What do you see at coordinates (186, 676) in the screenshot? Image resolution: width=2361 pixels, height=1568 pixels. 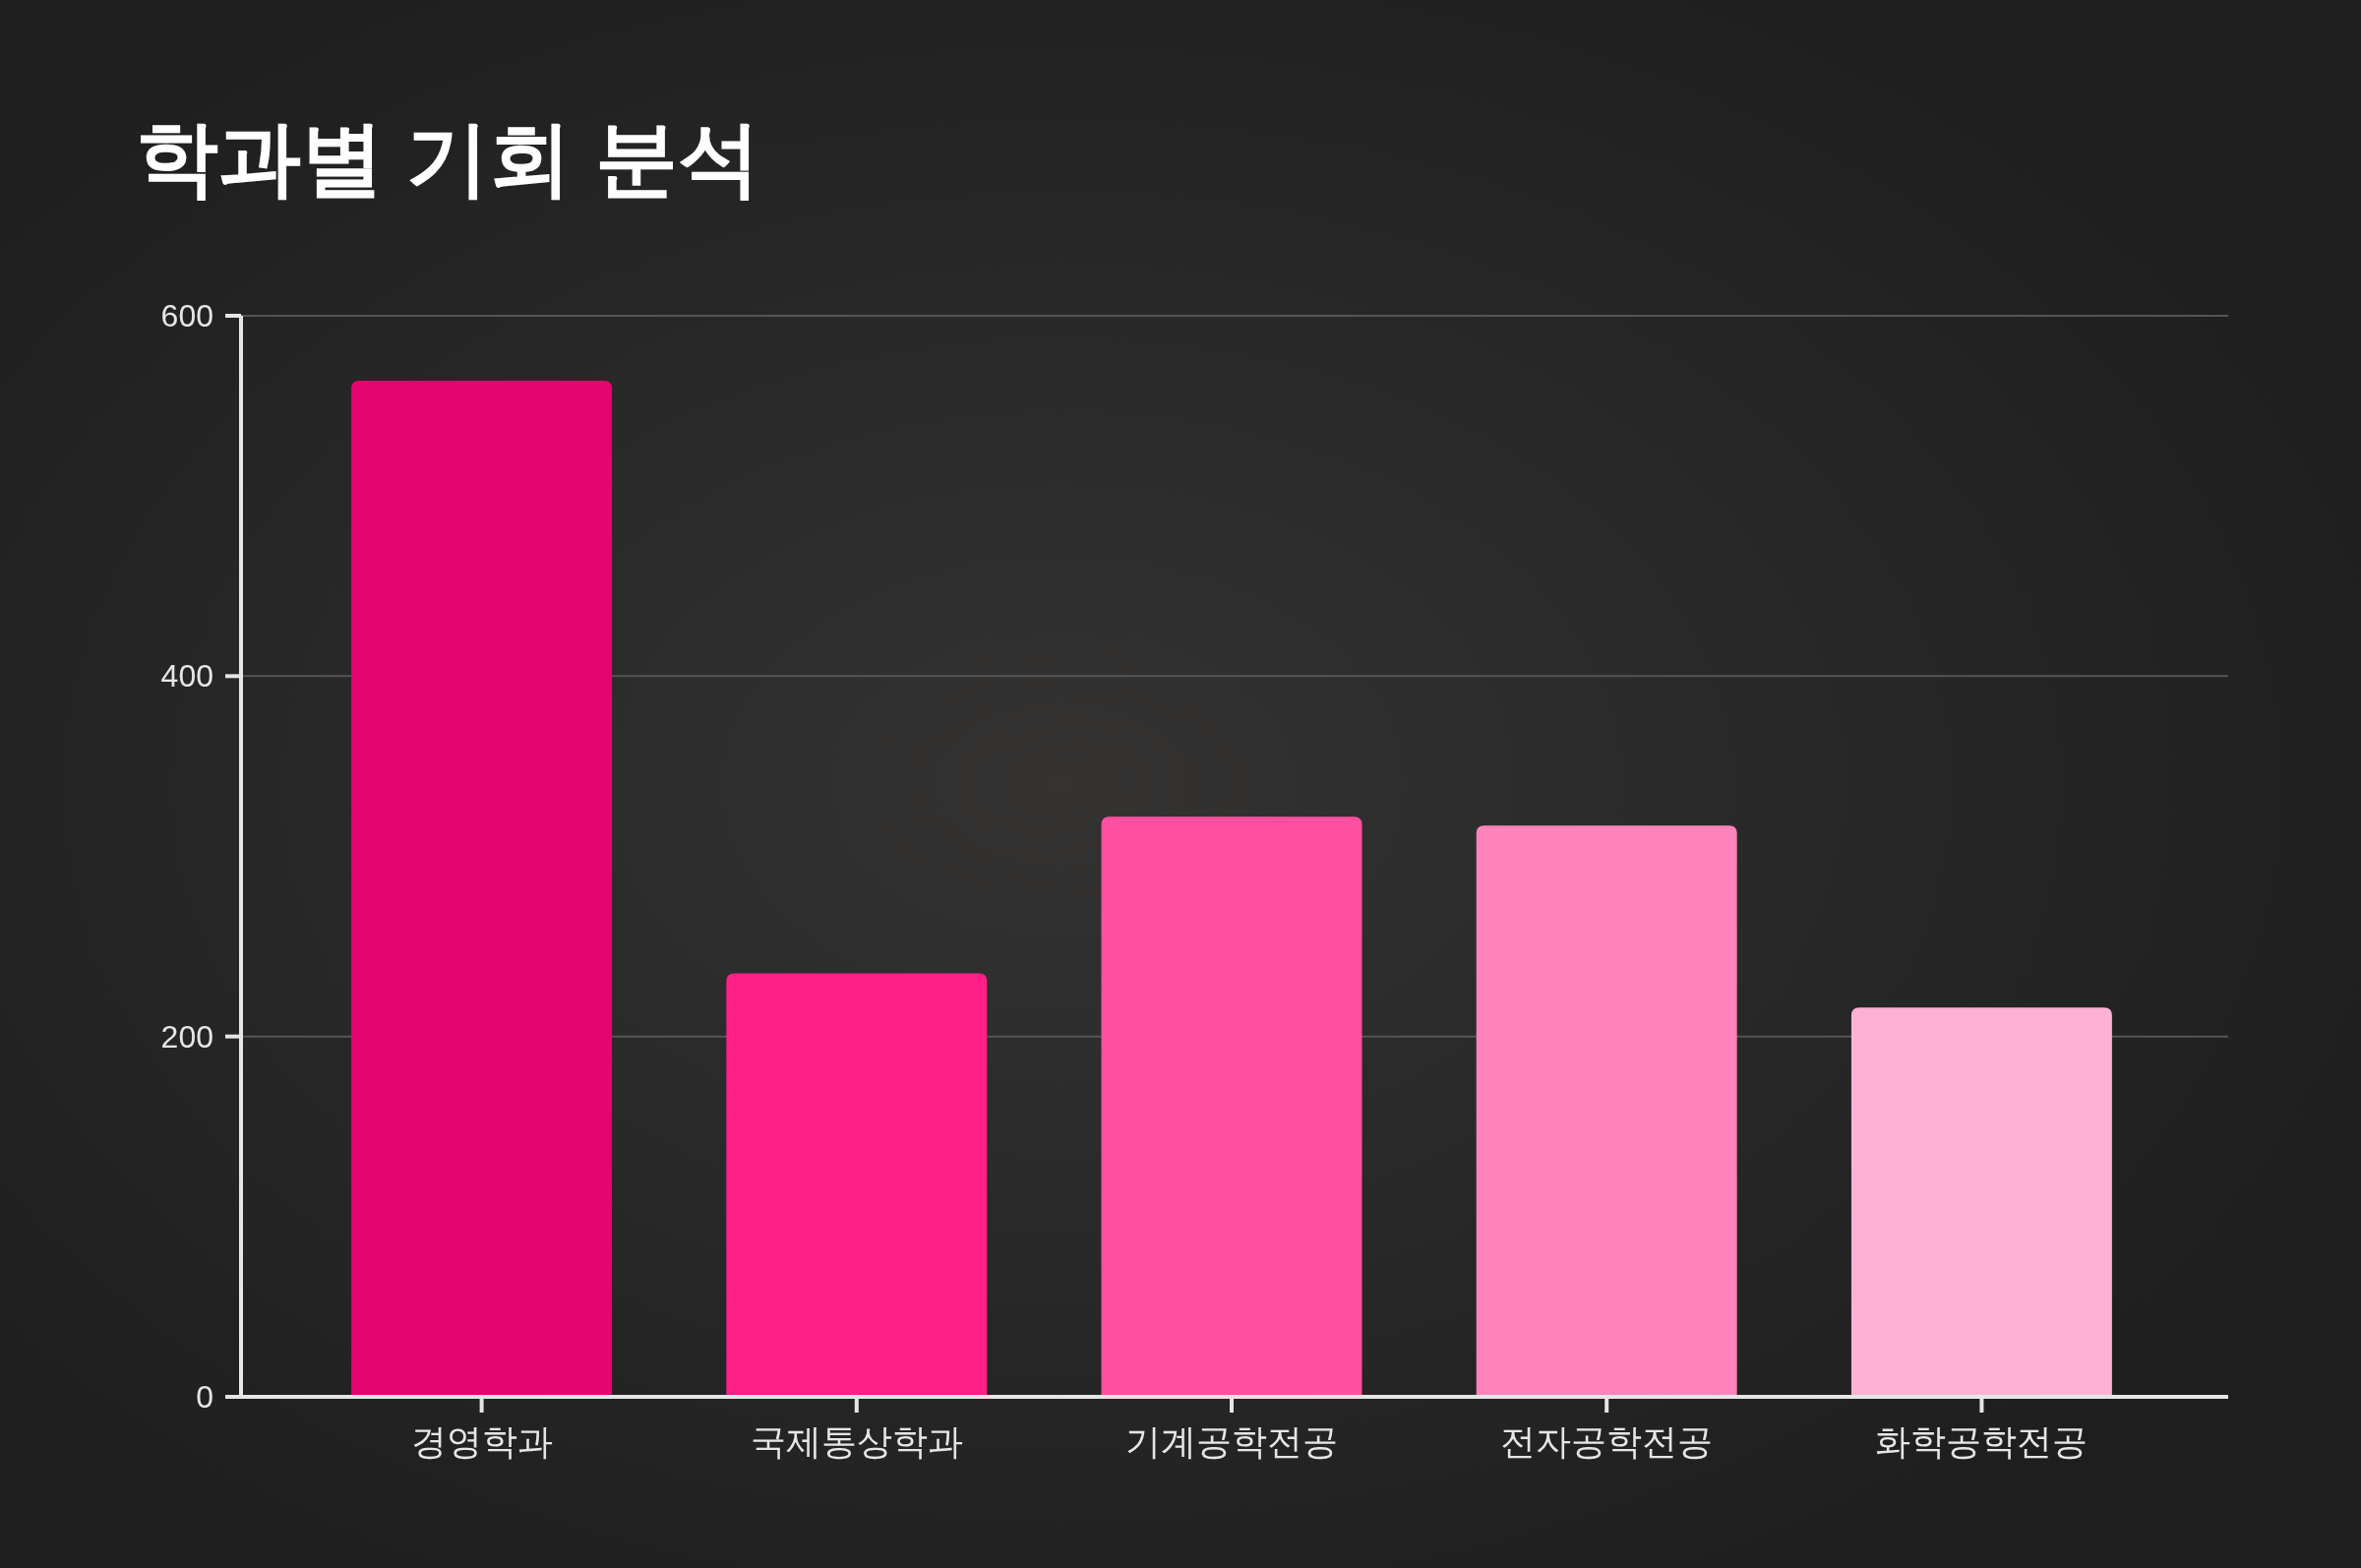 I see `ytick: 400` at bounding box center [186, 676].